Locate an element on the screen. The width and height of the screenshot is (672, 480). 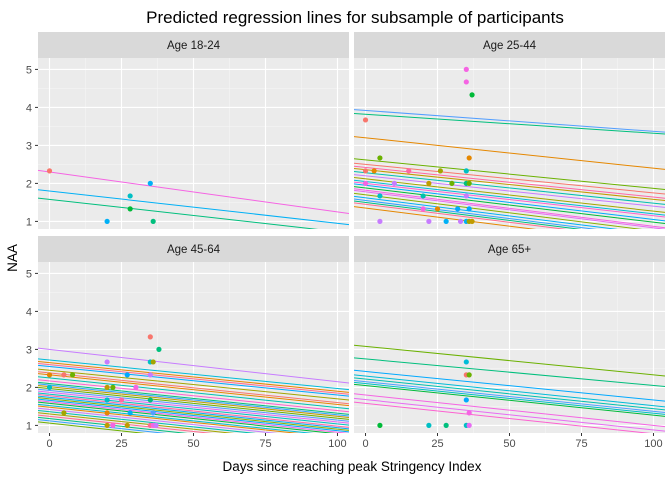
y-tick-label: 3 is located at coordinates (29, 350).